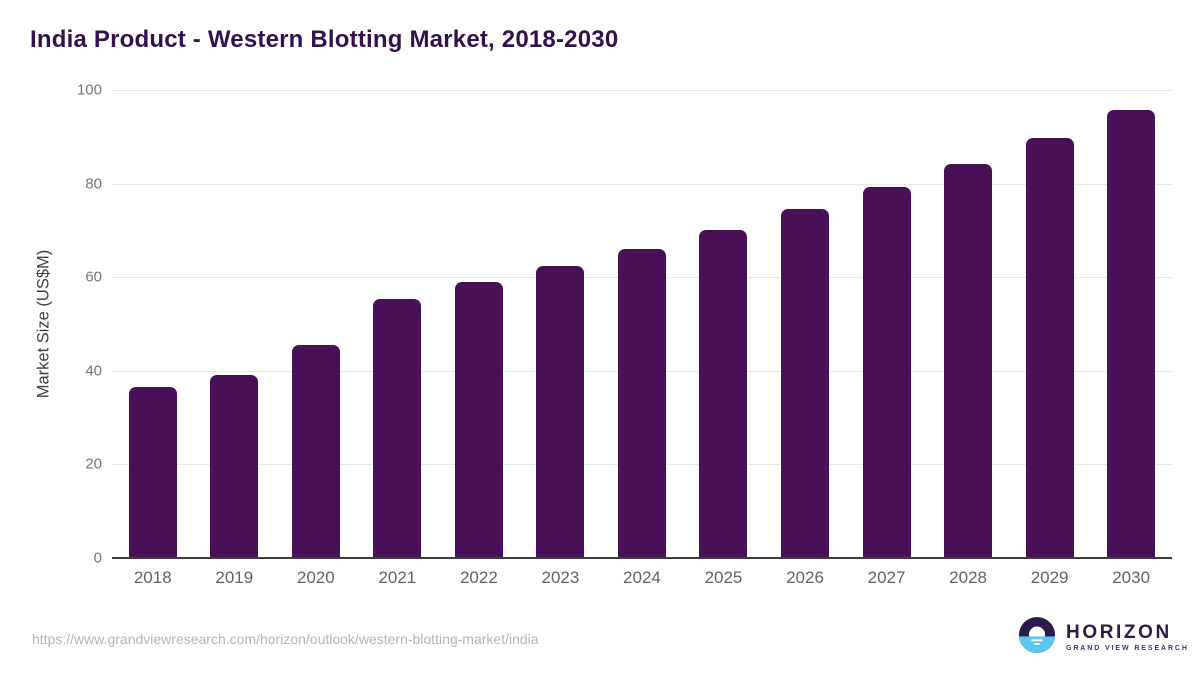 The image size is (1200, 675). What do you see at coordinates (93, 277) in the screenshot?
I see `y-tick-label-60: 60` at bounding box center [93, 277].